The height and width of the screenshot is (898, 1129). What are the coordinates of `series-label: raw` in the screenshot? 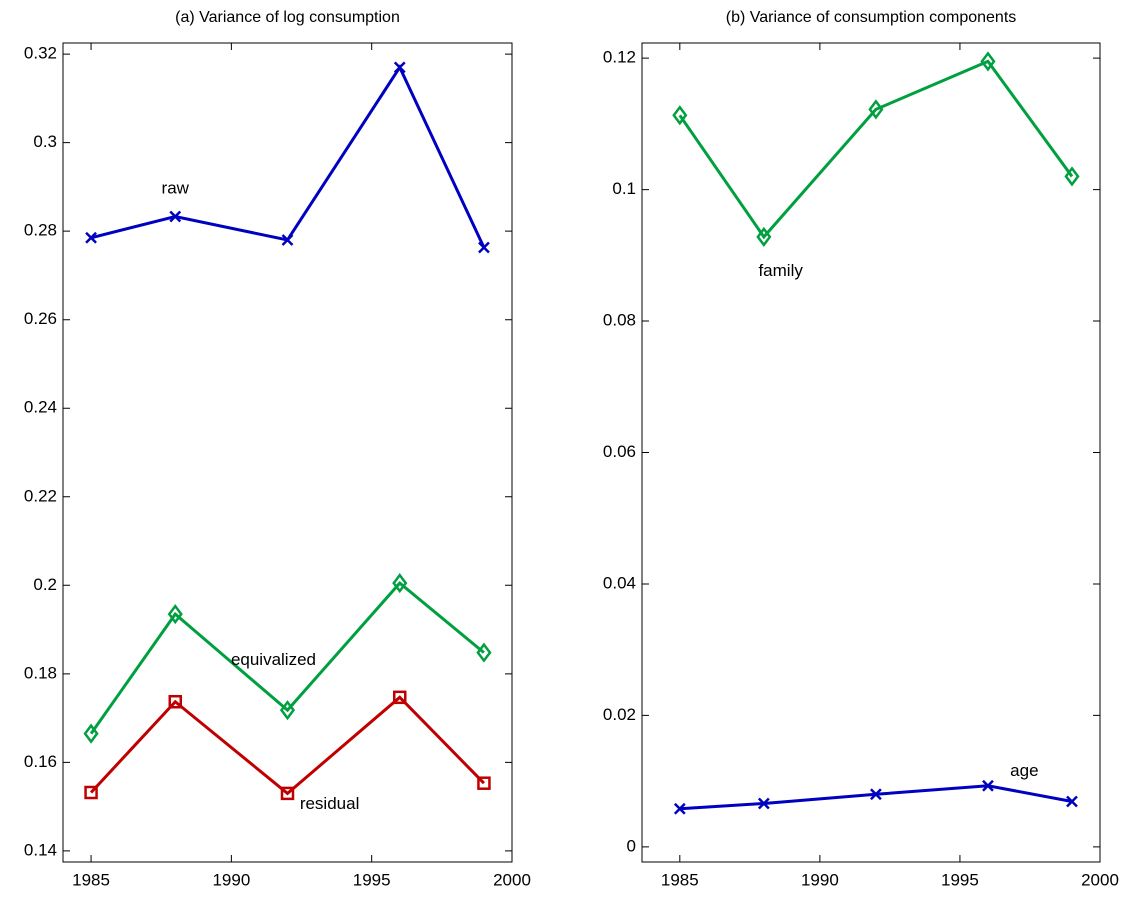 It's located at (176, 188).